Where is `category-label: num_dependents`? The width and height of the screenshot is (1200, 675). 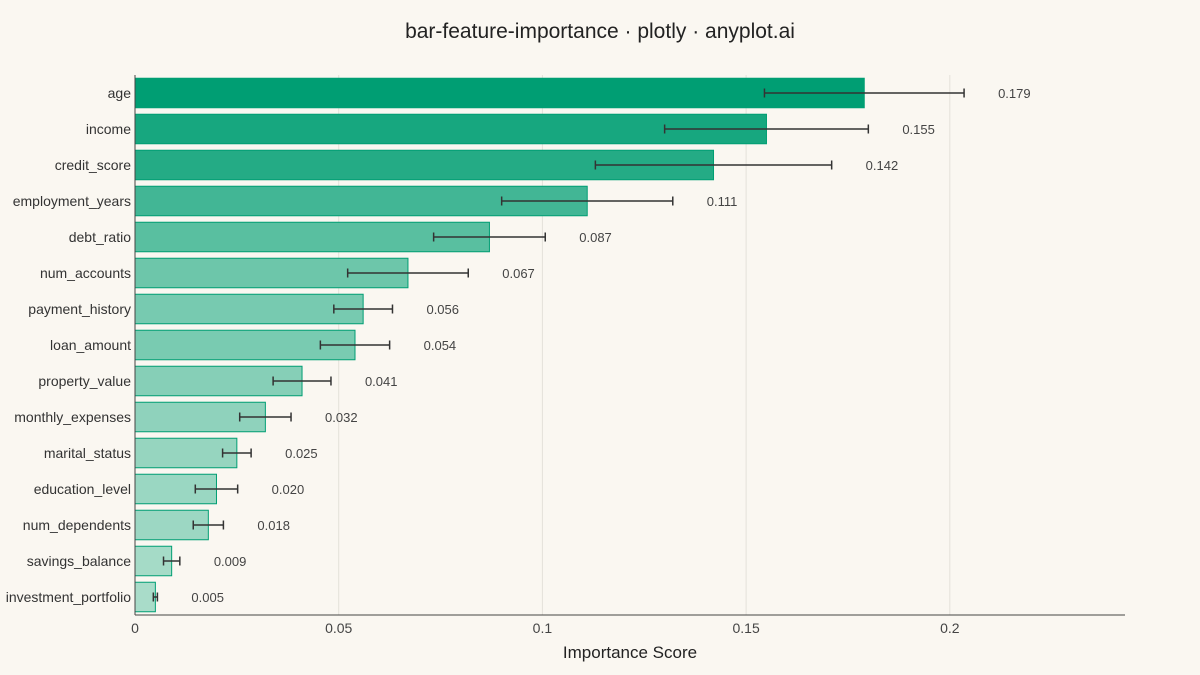
category-label: num_dependents is located at coordinates (77, 525).